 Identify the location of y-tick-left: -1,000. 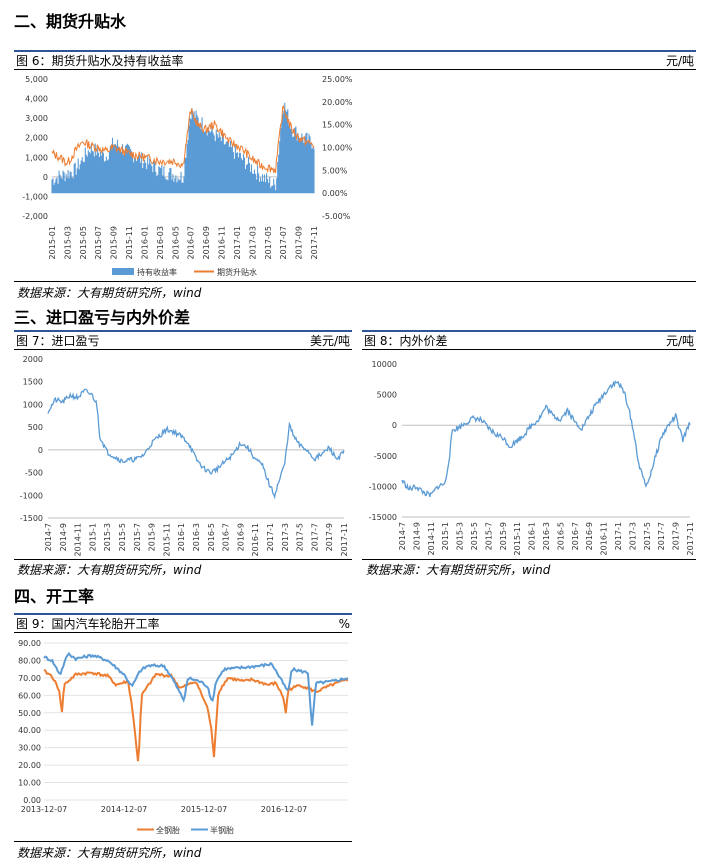
(35, 196).